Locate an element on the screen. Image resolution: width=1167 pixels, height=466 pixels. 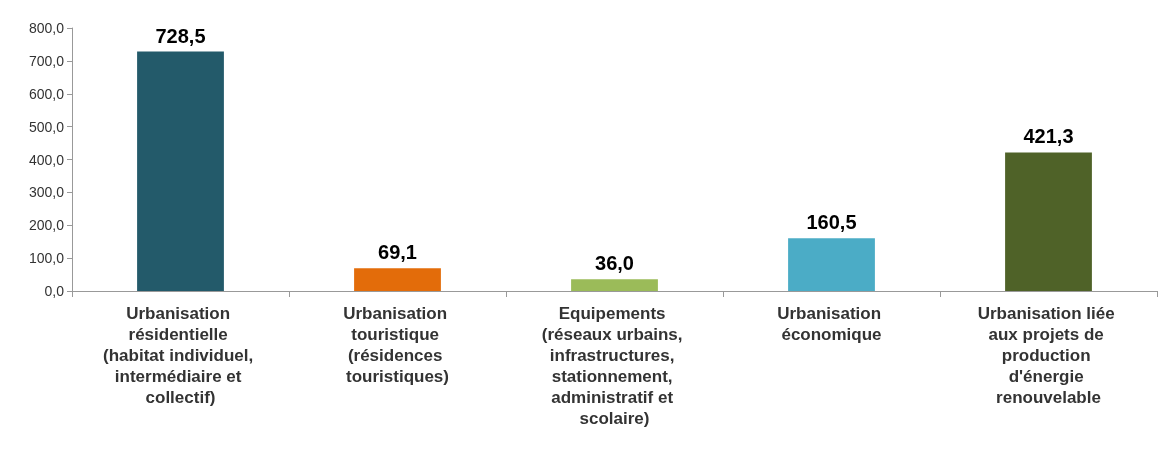
y-tick-label: 0,0 is located at coordinates (54, 291).